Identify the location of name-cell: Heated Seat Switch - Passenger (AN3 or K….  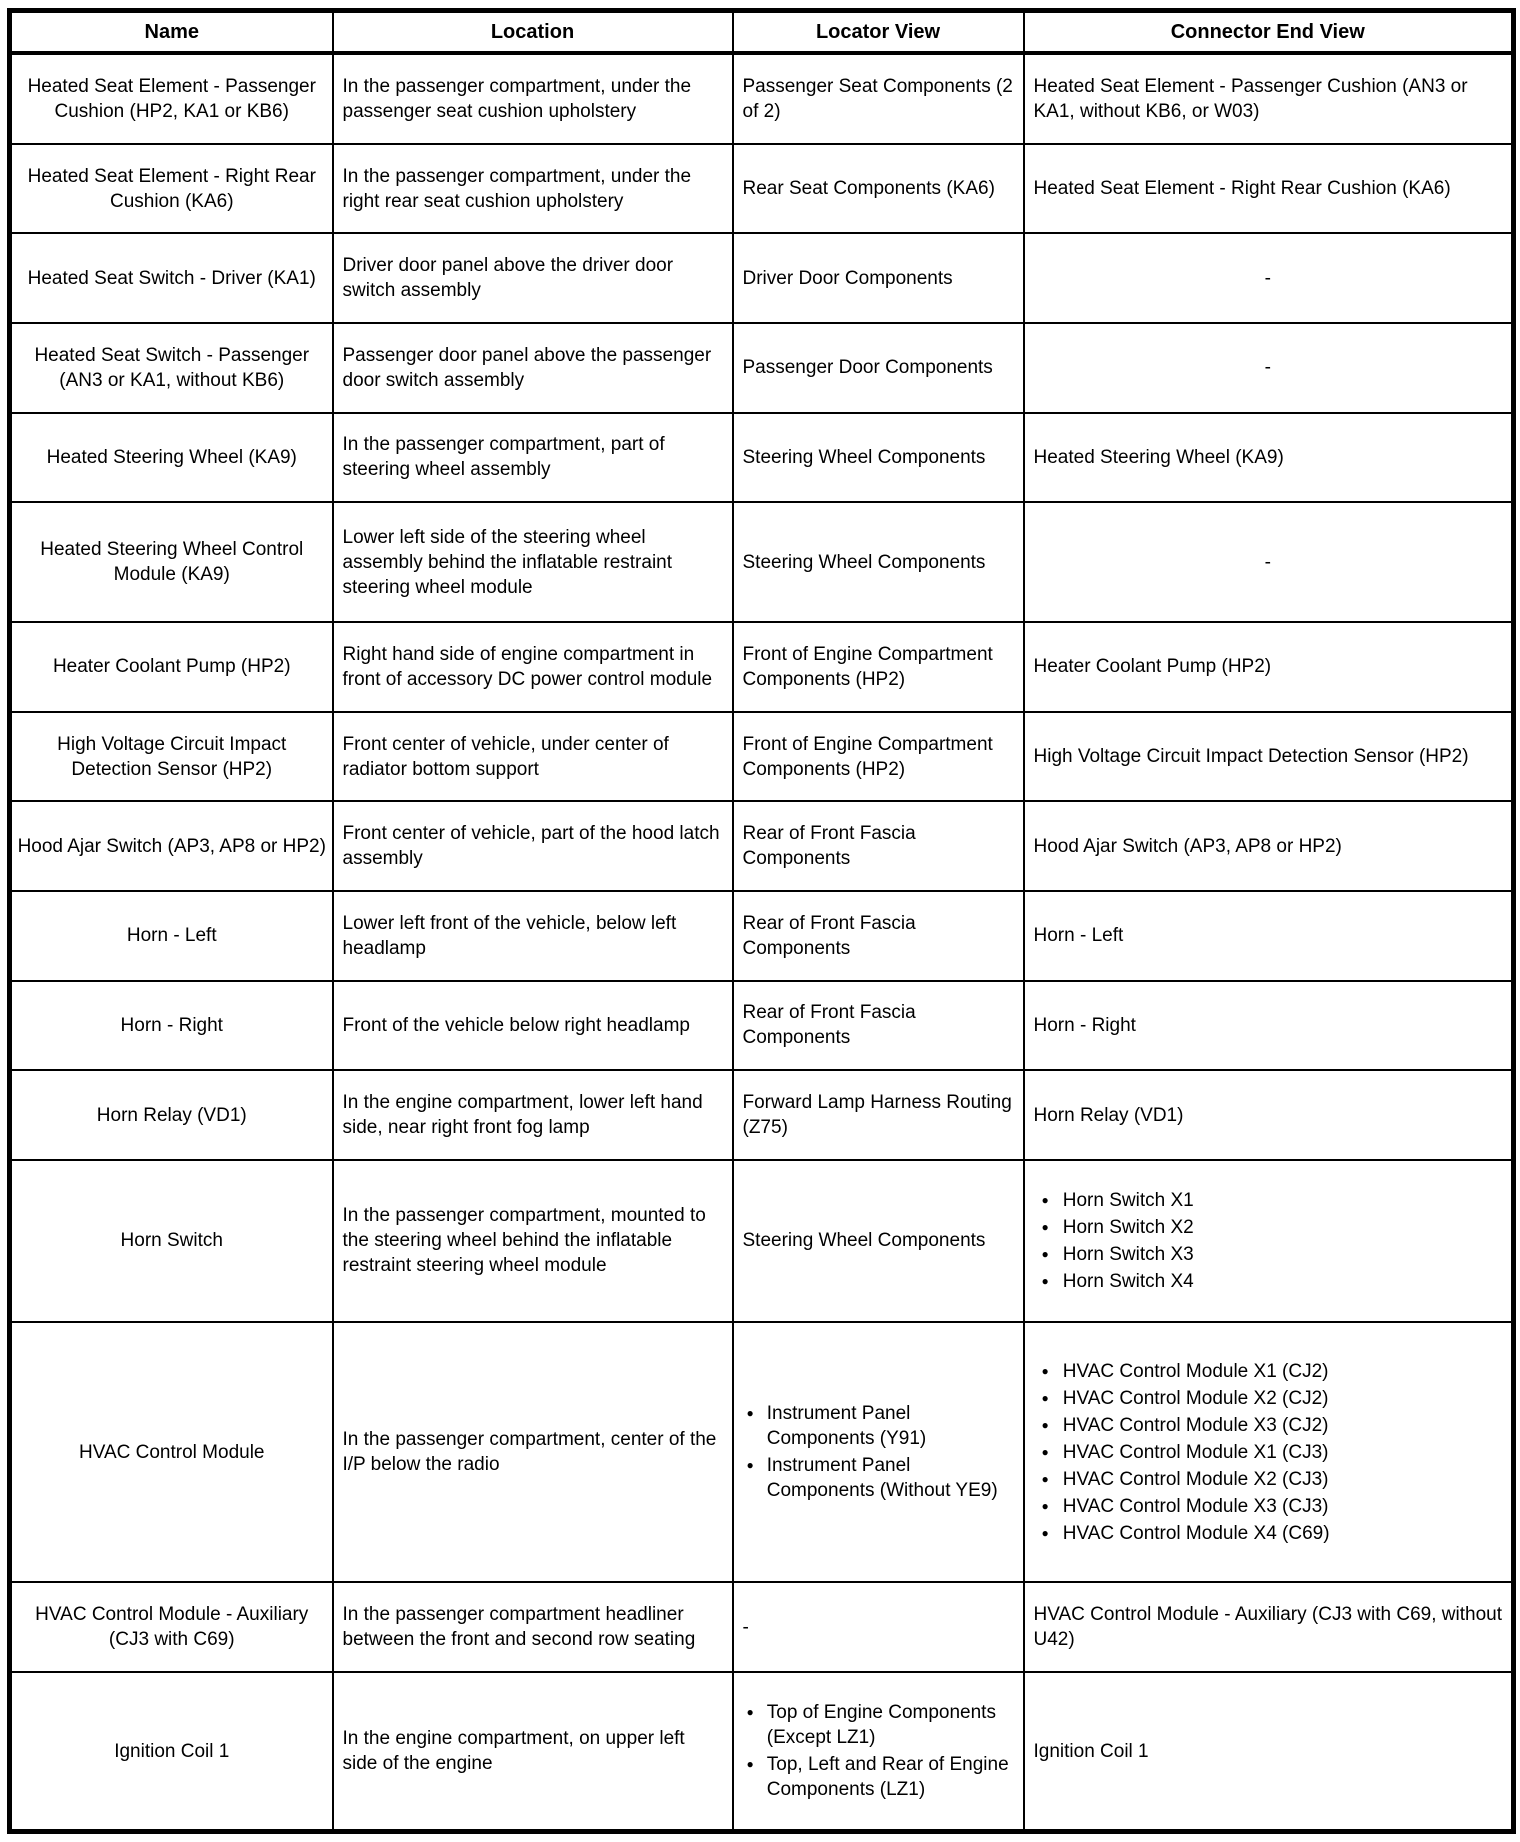
(171, 368).